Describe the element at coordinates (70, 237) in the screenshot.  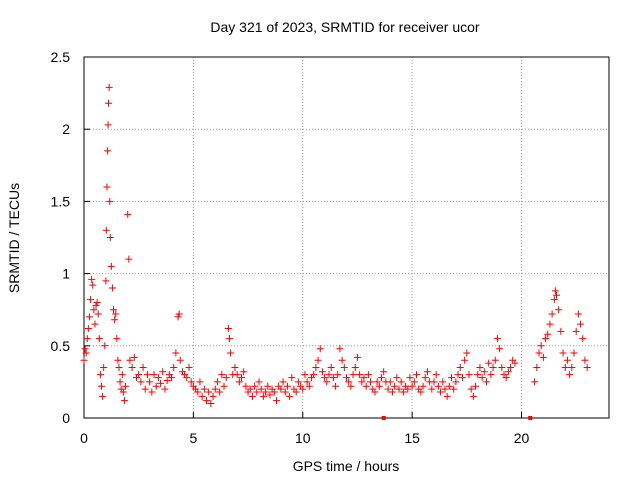
I see `y-axis: 0 0.5 1 1.5 2 2.5` at that location.